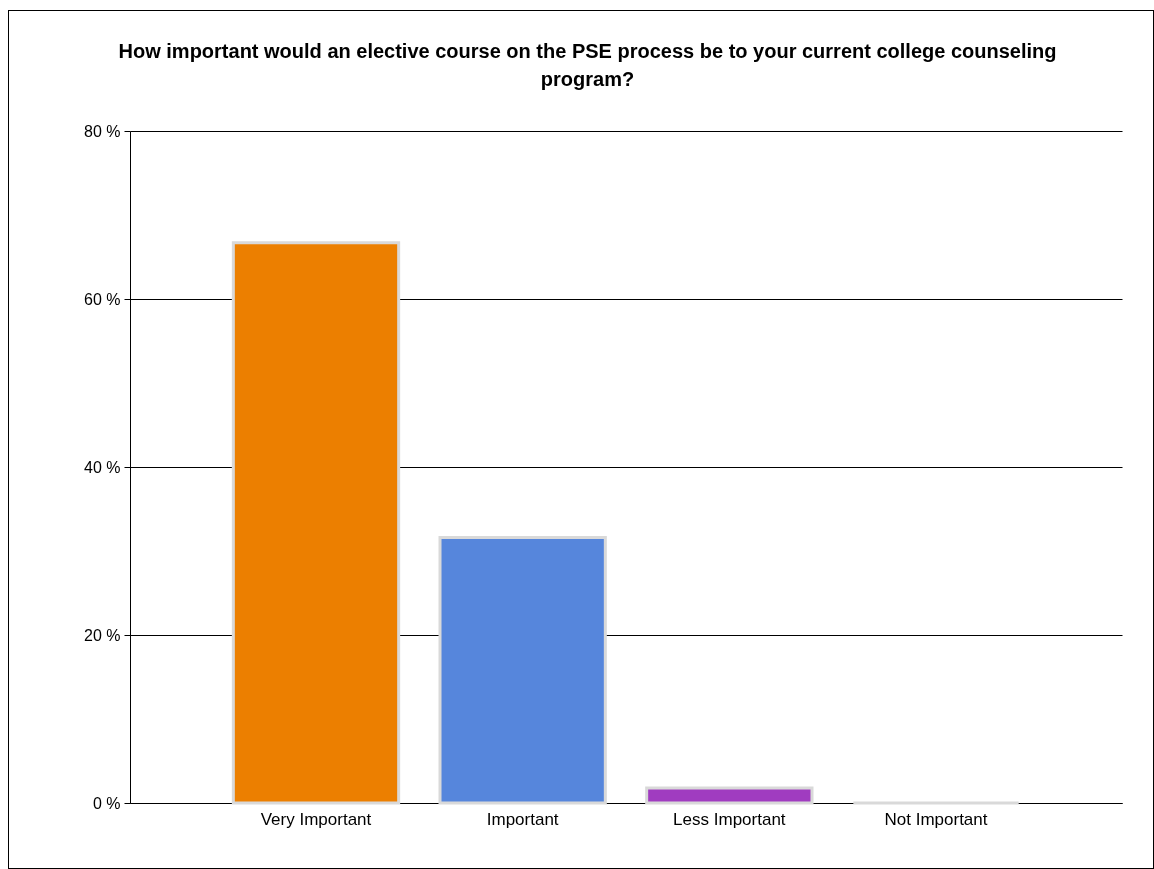 This screenshot has height=869, width=1154. Describe the element at coordinates (102, 131) in the screenshot. I see `y-tick-label: 80 %` at that location.